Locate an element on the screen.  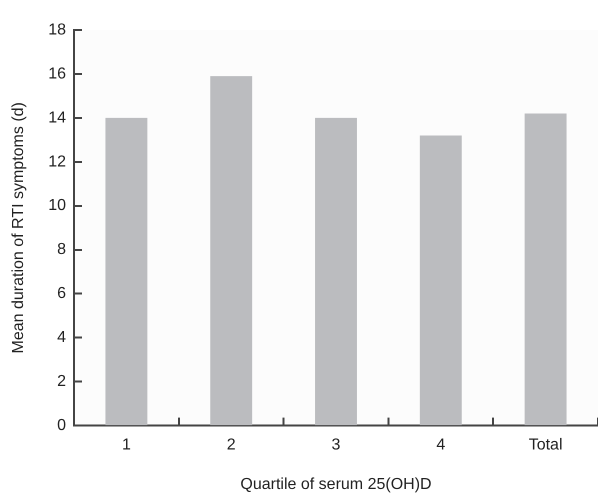
y-tick-label: 14 is located at coordinates (57, 117).